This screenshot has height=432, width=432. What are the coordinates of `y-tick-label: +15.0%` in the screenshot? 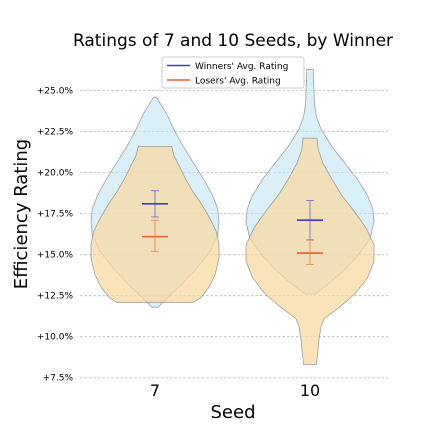 It's located at (55, 256).